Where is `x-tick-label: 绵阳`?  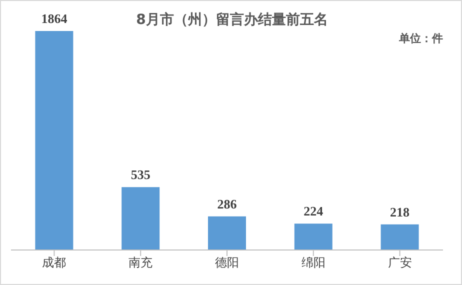 x-tick-label: 绵阳 is located at coordinates (313, 263).